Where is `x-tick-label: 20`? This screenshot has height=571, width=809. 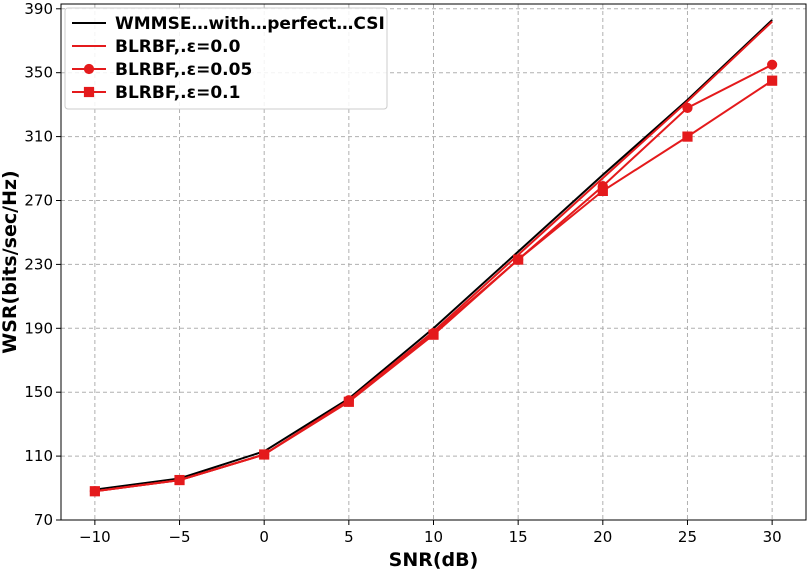 x-tick-label: 20 is located at coordinates (602, 537).